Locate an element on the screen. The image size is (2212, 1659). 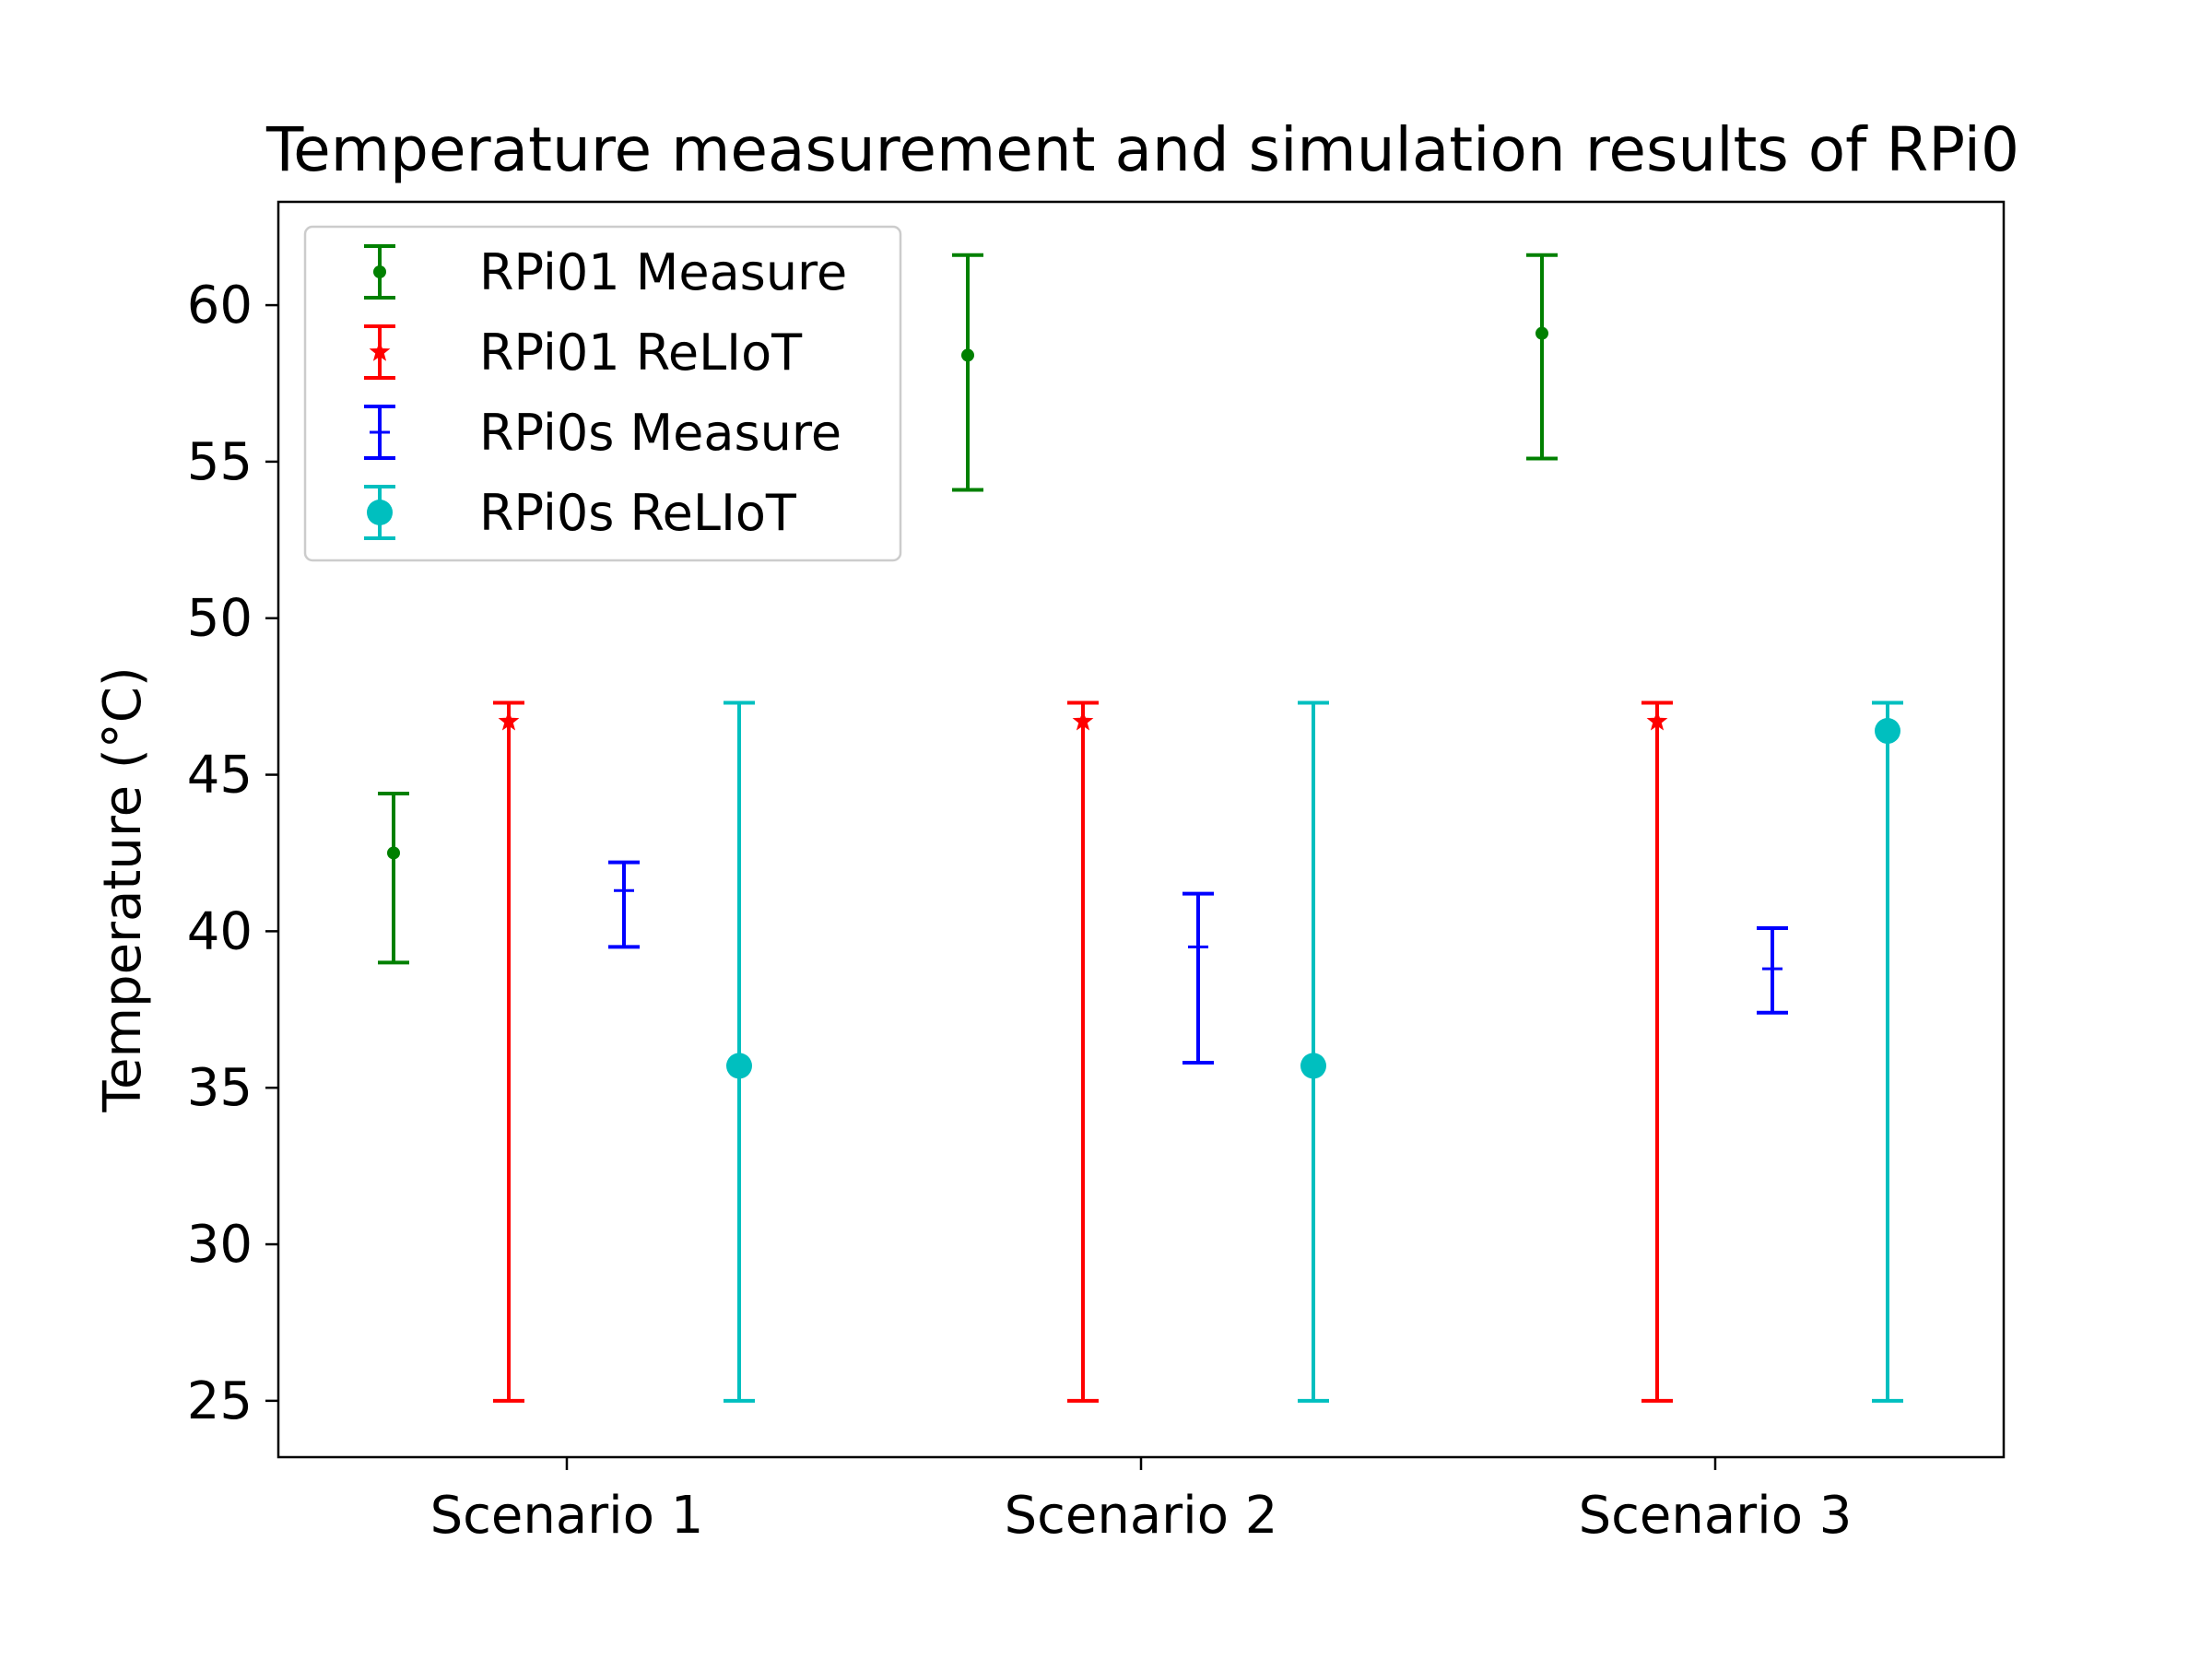
y-tick-label: 50 is located at coordinates (220, 619).